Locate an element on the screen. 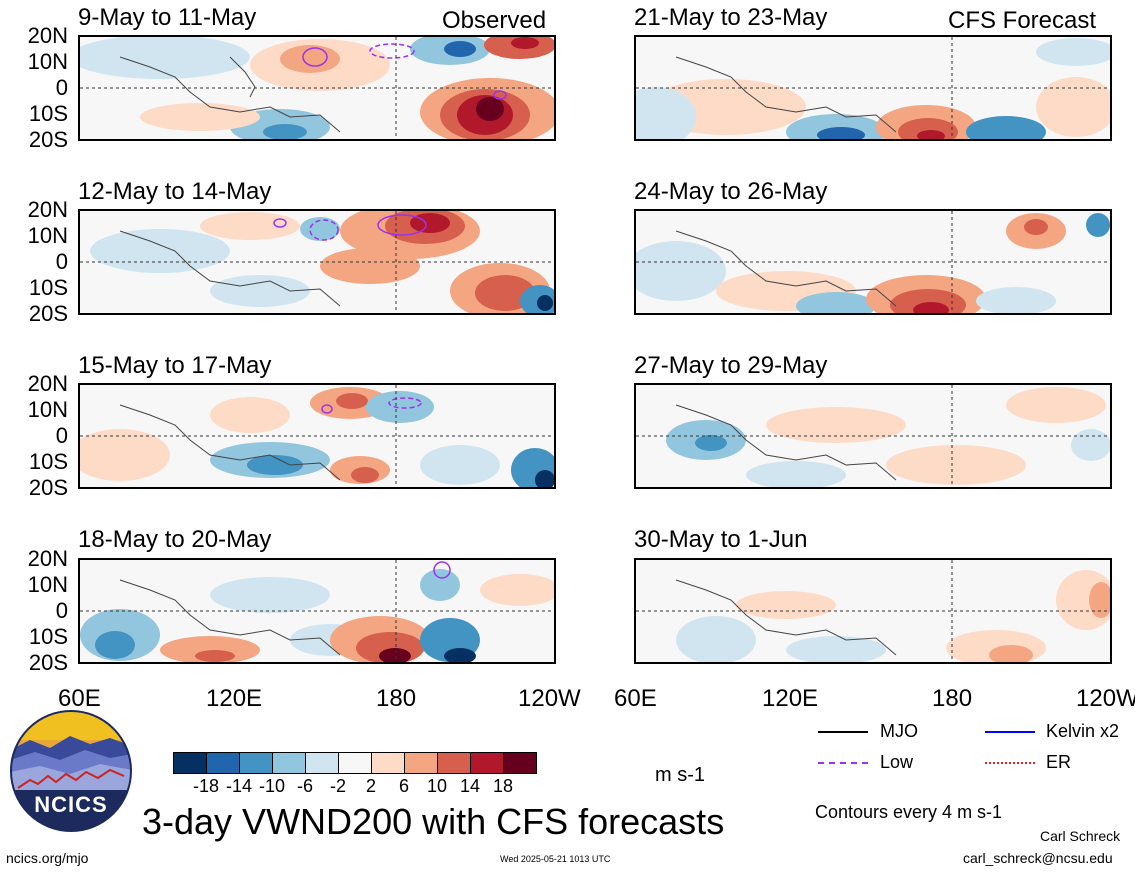 The height and width of the screenshot is (872, 1135). main-title: 3-day VWND200 with CFS forecasts is located at coordinates (433, 821).